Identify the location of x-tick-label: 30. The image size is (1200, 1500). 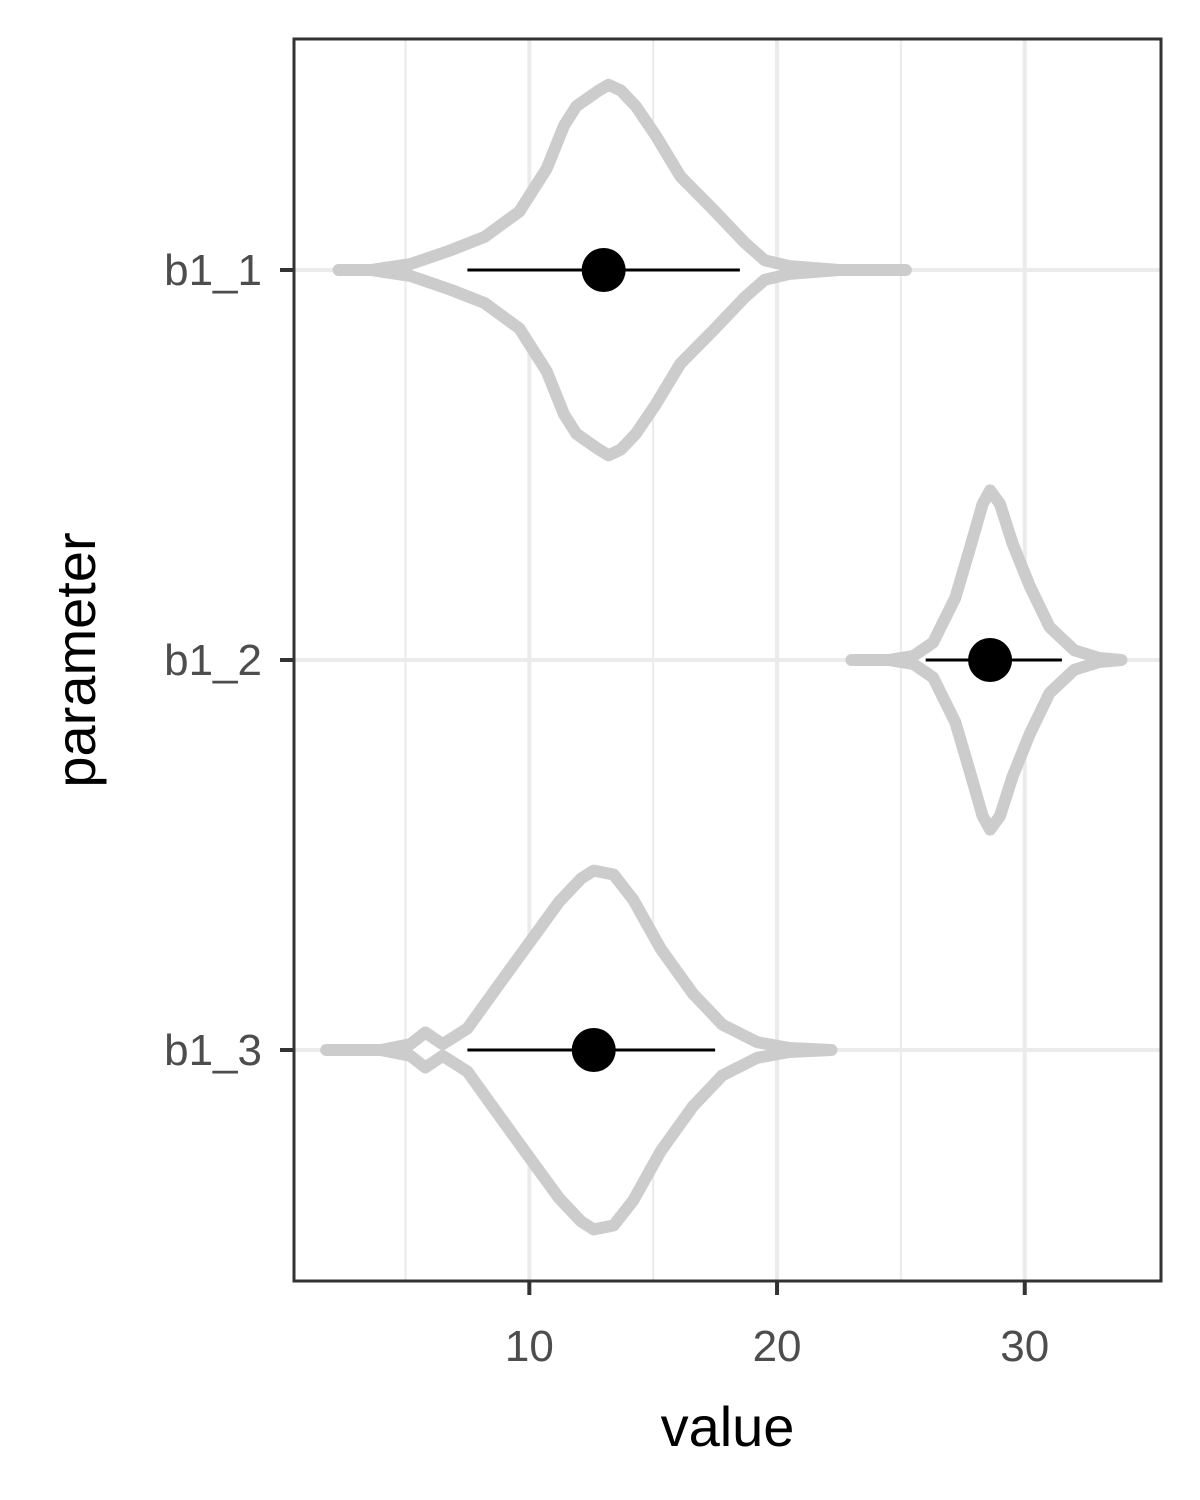
(1024, 1346).